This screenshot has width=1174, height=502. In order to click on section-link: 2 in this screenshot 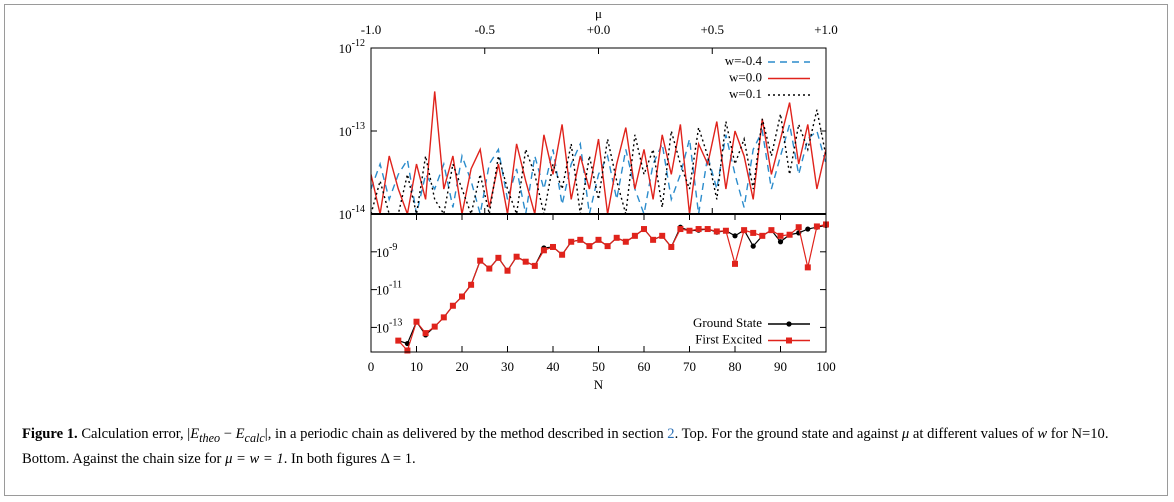, I will do `click(671, 434)`.